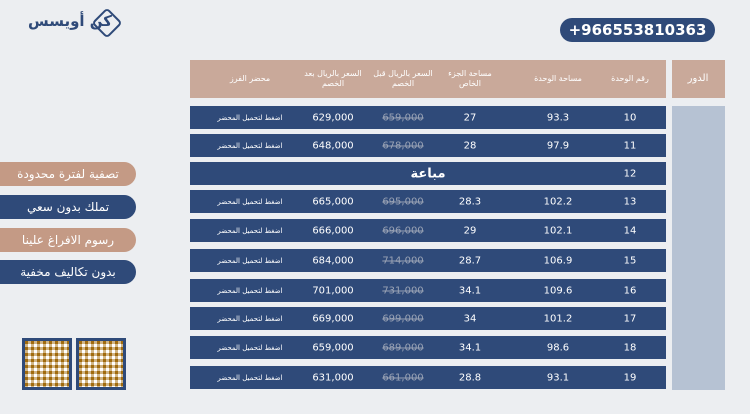 The width and height of the screenshot is (750, 414). I want to click on cell: 10, so click(630, 117).